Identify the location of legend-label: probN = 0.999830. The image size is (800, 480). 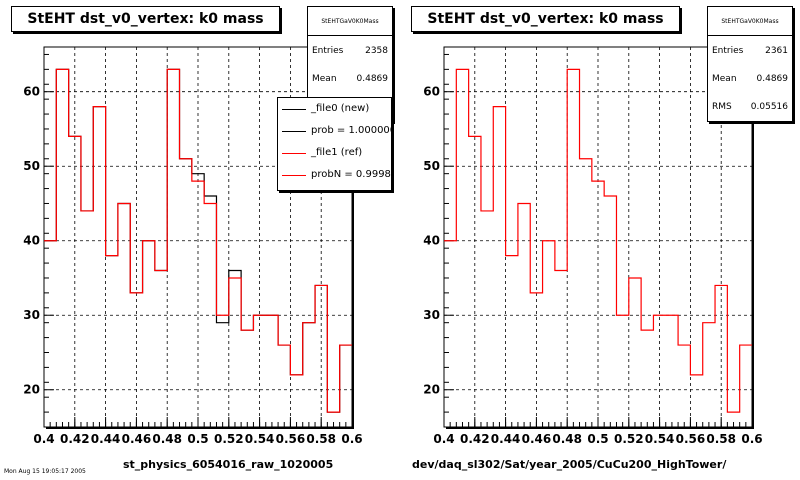
(351, 174).